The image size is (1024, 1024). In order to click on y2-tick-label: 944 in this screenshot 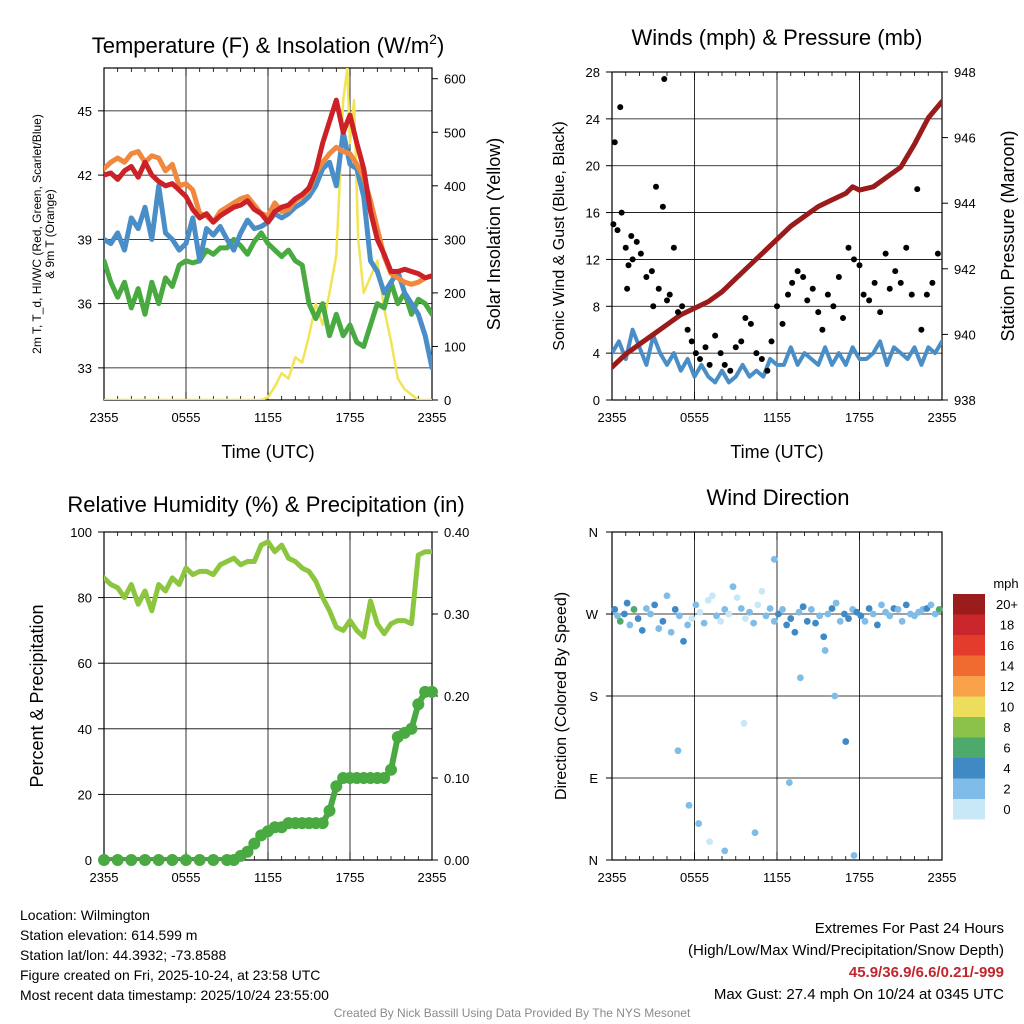, I will do `click(965, 203)`.